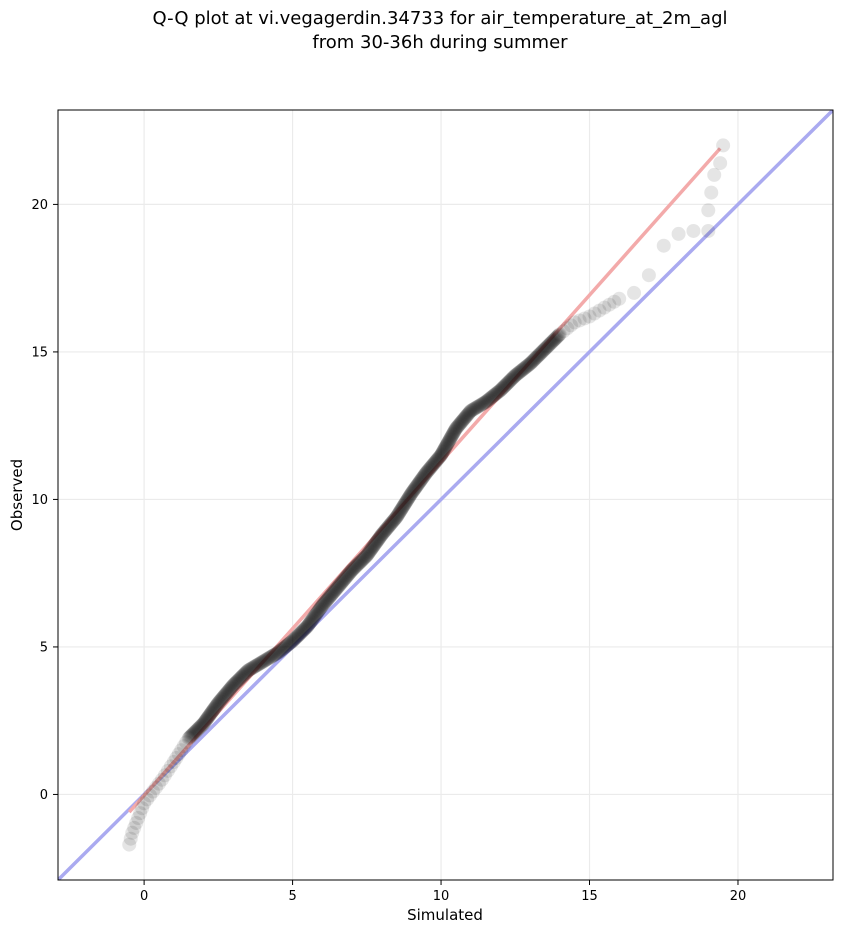  Describe the element at coordinates (144, 896) in the screenshot. I see `x-tick-label: 0` at that location.